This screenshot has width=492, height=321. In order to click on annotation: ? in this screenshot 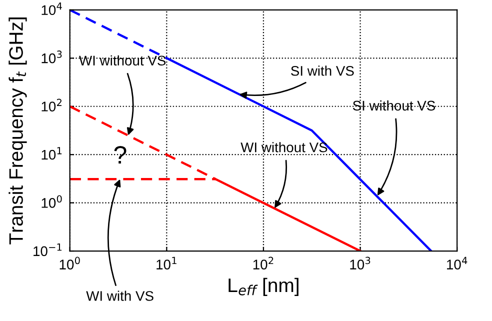, I will do `click(120, 155)`.